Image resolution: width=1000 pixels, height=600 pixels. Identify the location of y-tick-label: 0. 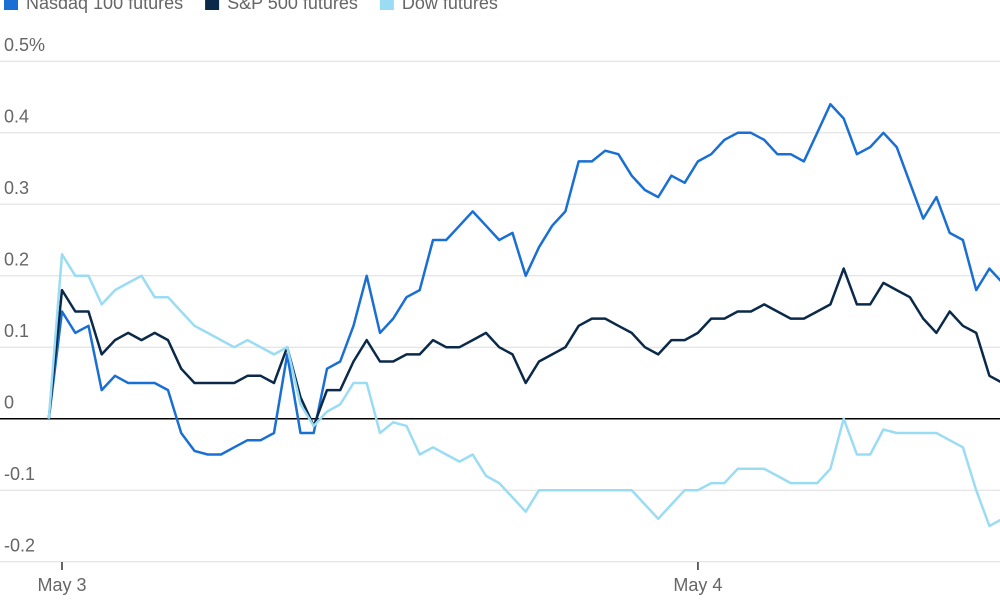
(9, 402).